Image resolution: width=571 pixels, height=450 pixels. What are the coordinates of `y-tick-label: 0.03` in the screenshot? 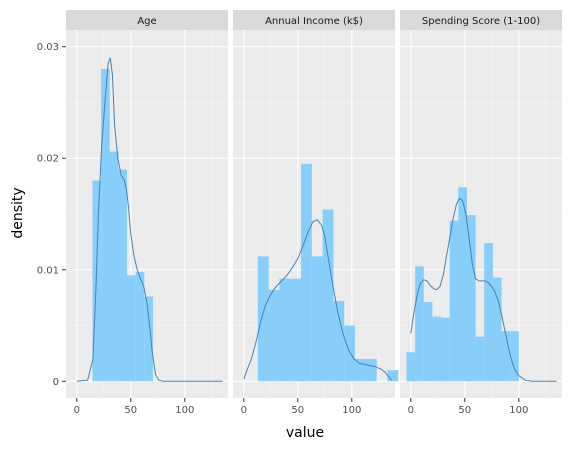 It's located at (48, 47).